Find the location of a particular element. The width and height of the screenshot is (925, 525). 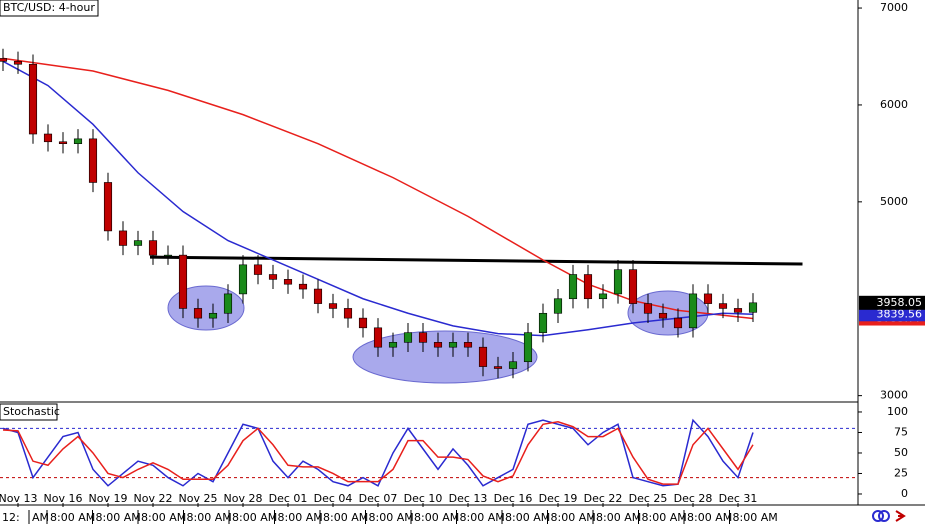

x-tick-label: Dec 22 is located at coordinates (603, 498).